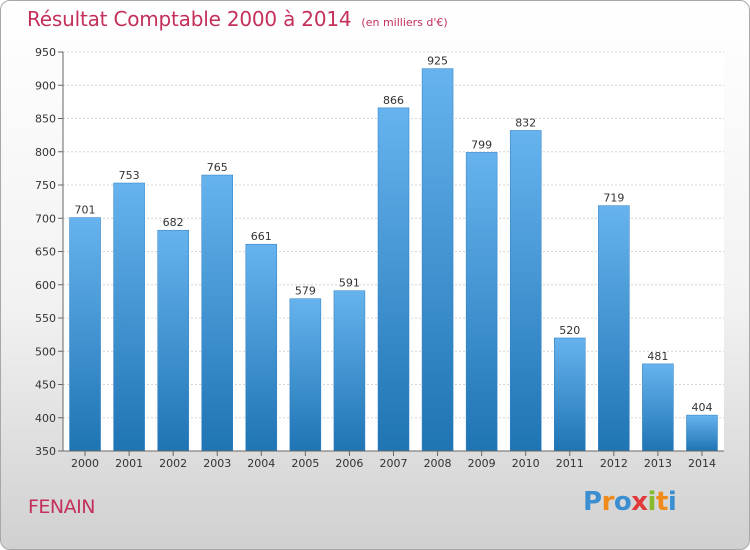  Describe the element at coordinates (394, 463) in the screenshot. I see `x-tick-label: 2007` at that location.